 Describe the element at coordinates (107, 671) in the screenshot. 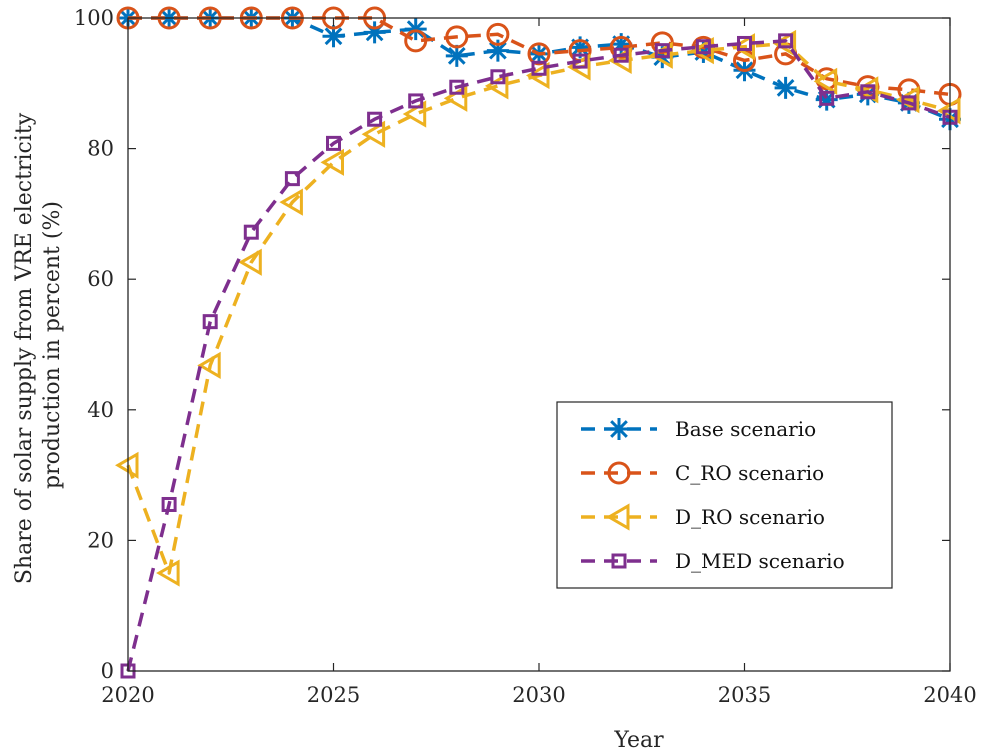

I see `y-tick-label: 0` at that location.